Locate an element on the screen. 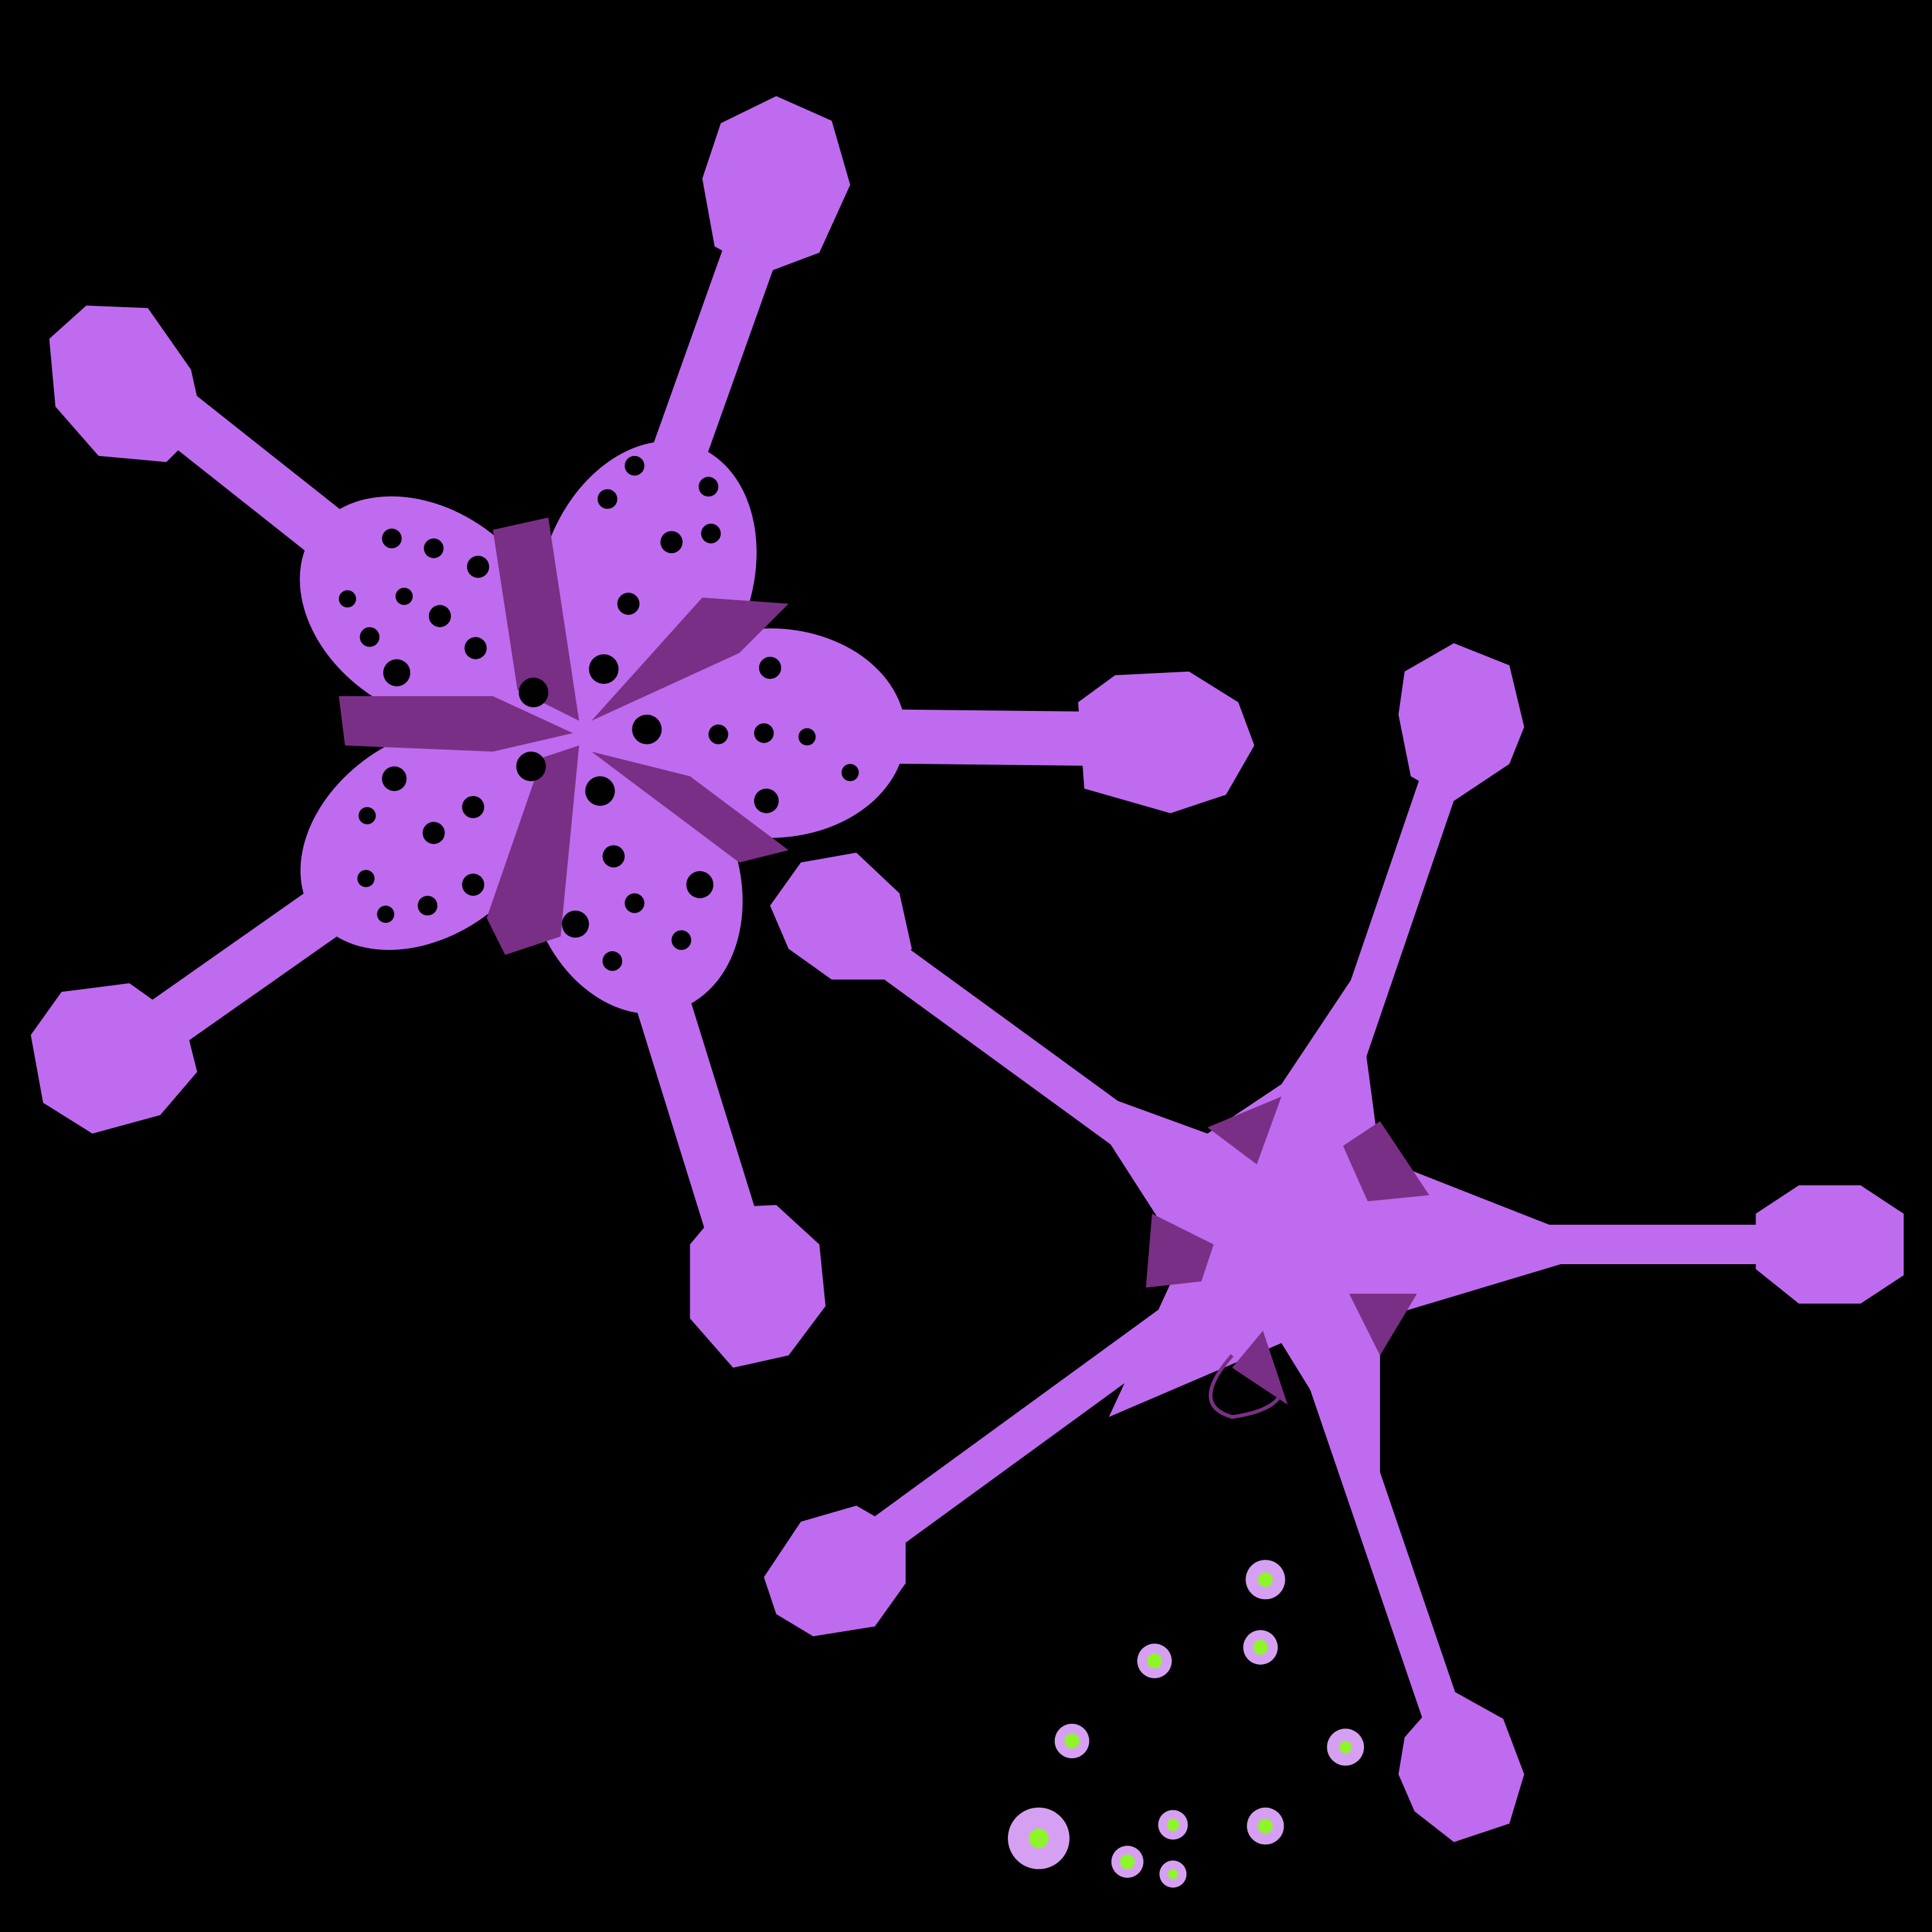 The height and width of the screenshot is (1932, 1932). petal-spots is located at coordinates (599, 713).